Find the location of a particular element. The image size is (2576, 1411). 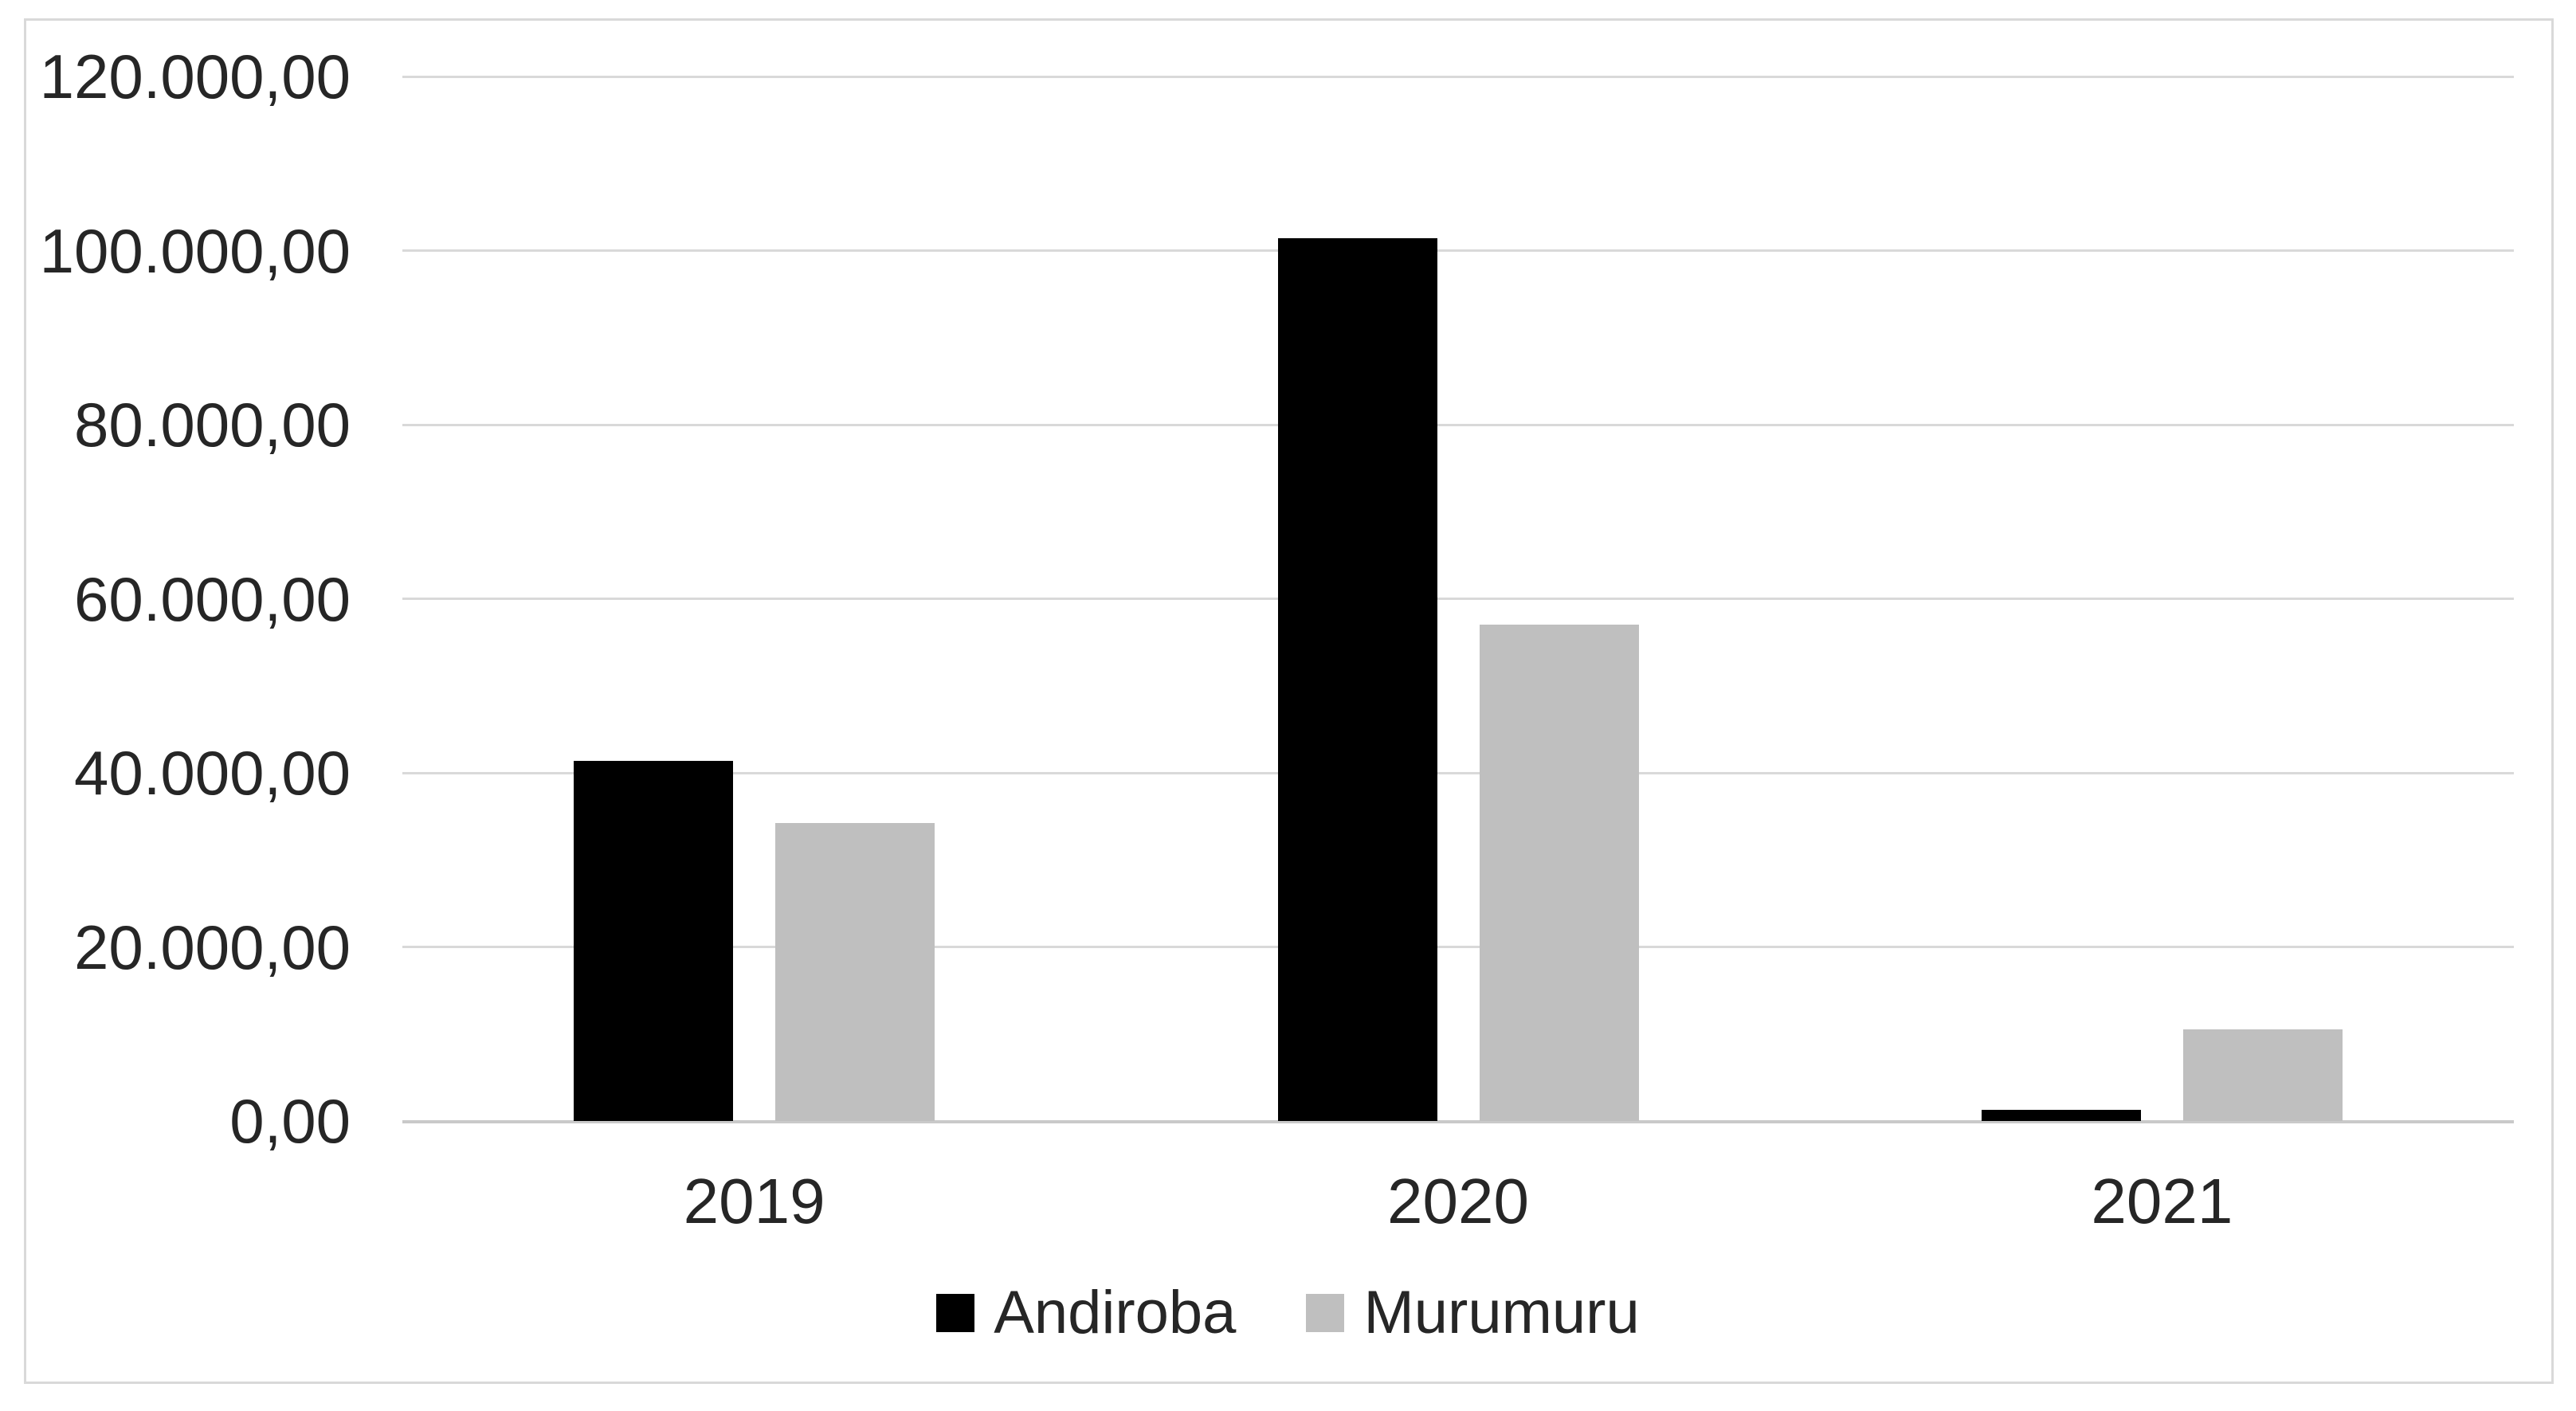

bar-murumuru-2020 is located at coordinates (1559, 873).